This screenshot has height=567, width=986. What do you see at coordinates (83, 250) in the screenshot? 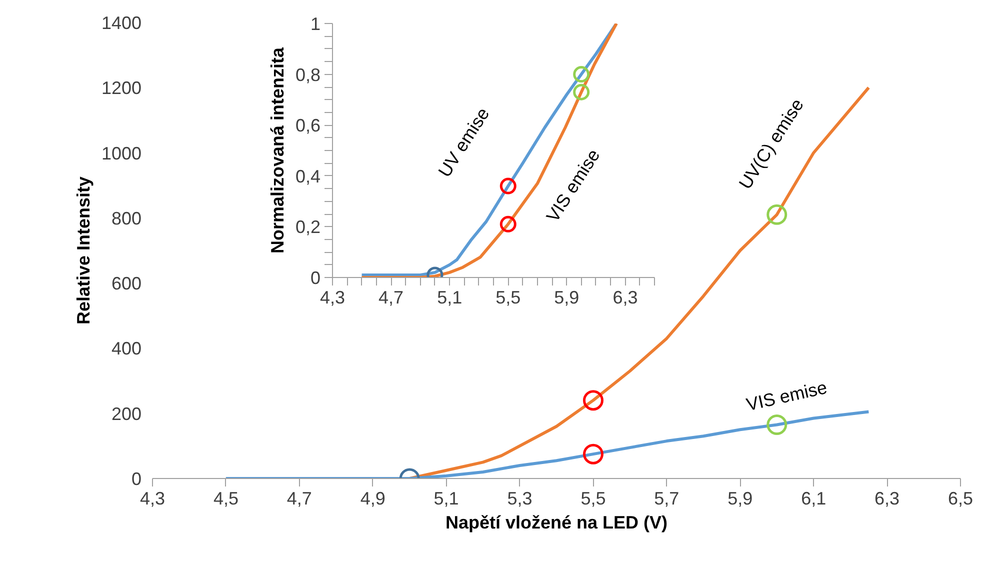
I see `y-axis-title: Relative Intensity` at bounding box center [83, 250].